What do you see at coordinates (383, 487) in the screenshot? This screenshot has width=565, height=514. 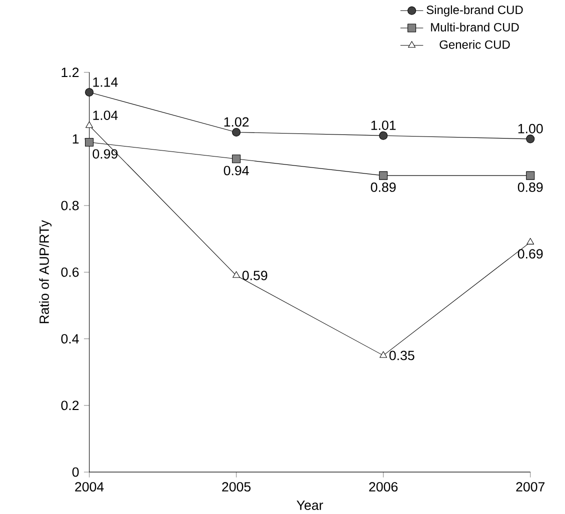 I see `x-tick-label: 2006` at bounding box center [383, 487].